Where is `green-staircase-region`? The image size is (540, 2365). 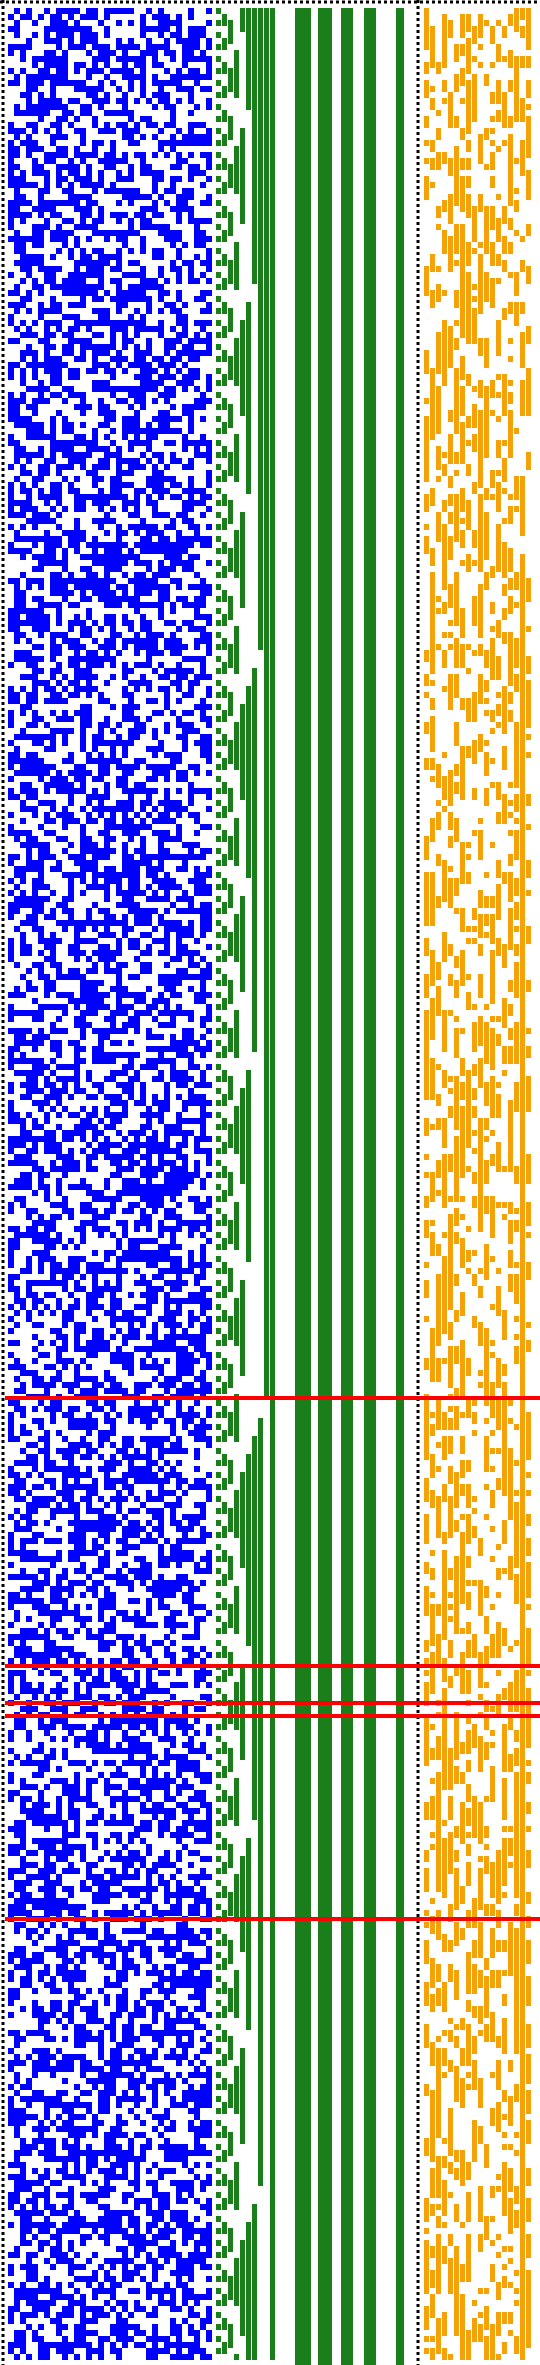 green-staircase-region is located at coordinates (245, 1184).